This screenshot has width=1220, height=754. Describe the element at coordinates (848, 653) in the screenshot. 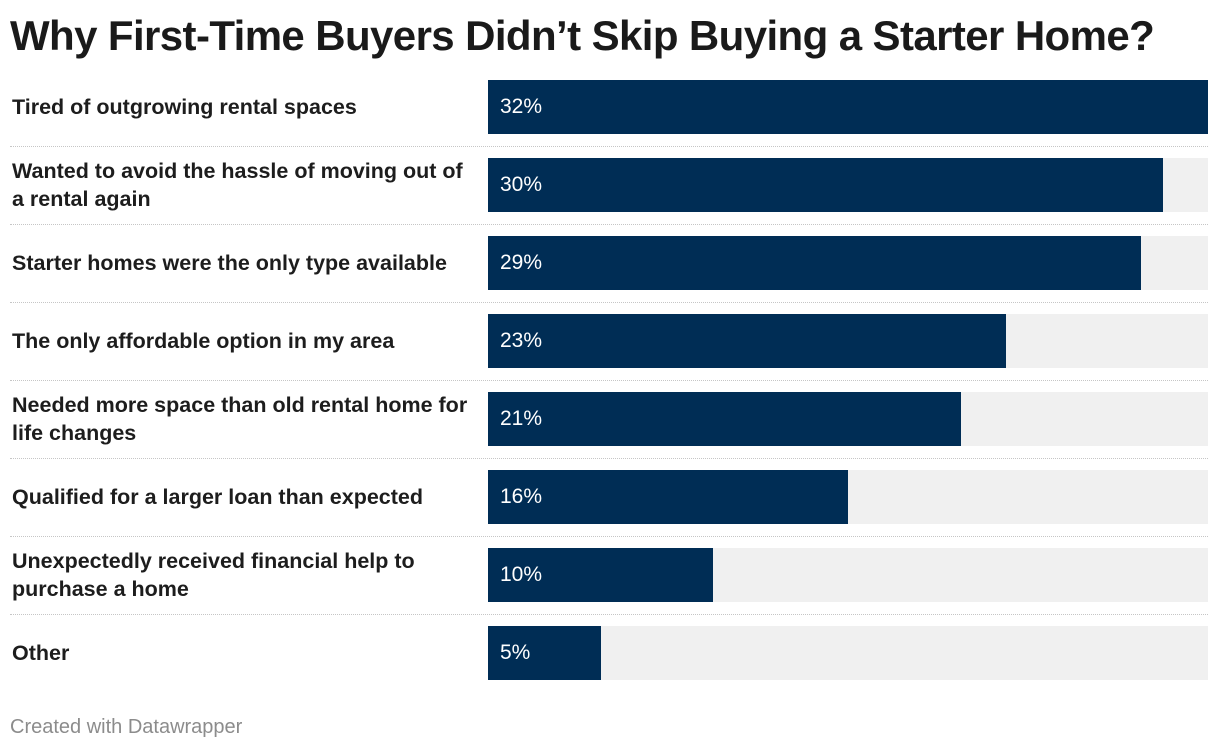

I see `bar-track: 5%` at that location.